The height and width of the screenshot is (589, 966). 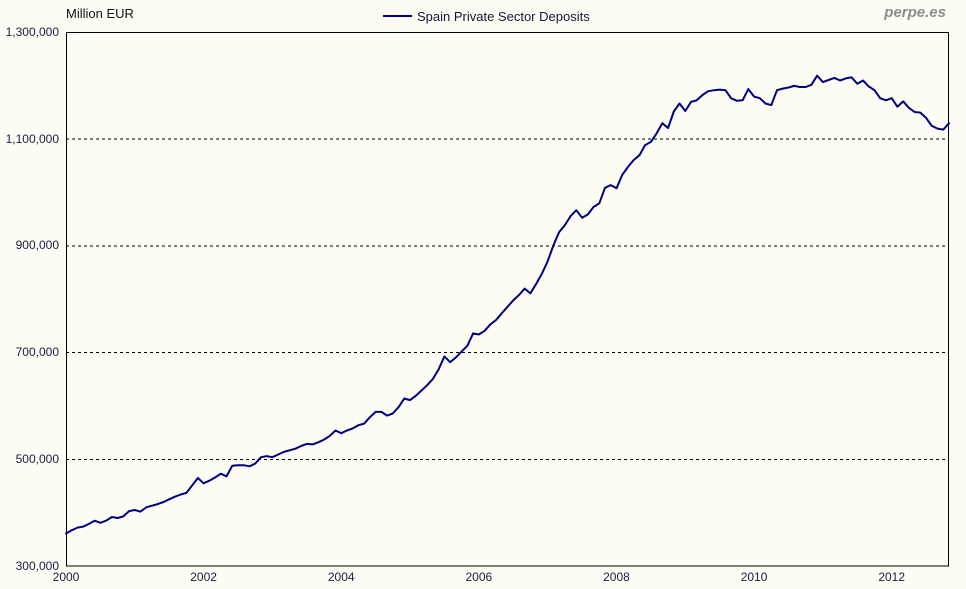 I want to click on y-axis-tick-label: 500,000, so click(x=37, y=458).